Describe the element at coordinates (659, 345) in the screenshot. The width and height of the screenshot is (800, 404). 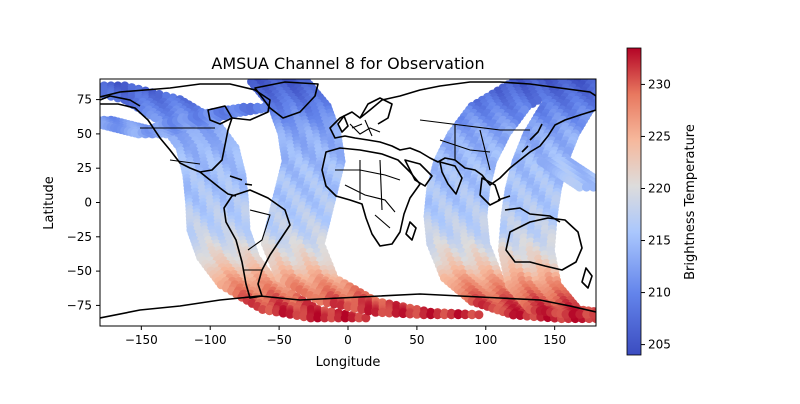
I see `colorbar-tick-label: 205` at that location.